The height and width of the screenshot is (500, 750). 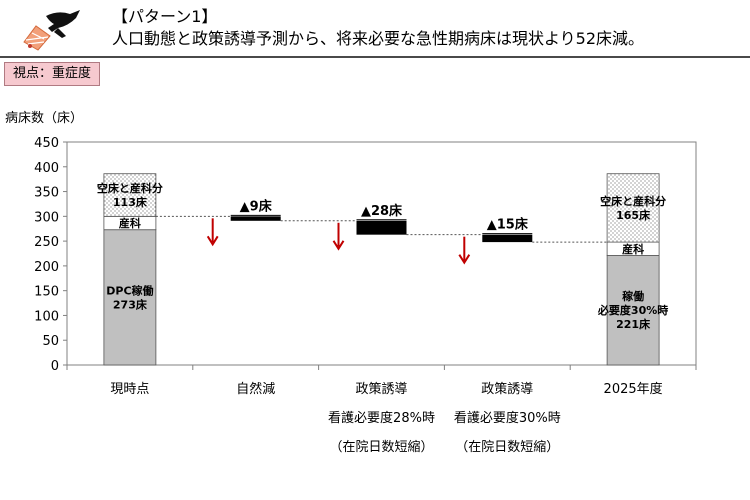 What do you see at coordinates (130, 304) in the screenshot?
I see `stack-segment-label: 273床` at bounding box center [130, 304].